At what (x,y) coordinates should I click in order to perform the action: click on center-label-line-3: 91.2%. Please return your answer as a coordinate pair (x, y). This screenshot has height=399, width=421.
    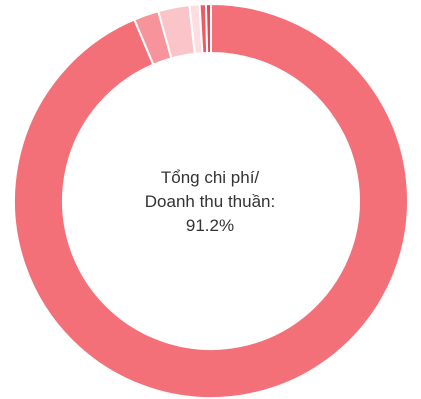
    Looking at the image, I should click on (210, 225).